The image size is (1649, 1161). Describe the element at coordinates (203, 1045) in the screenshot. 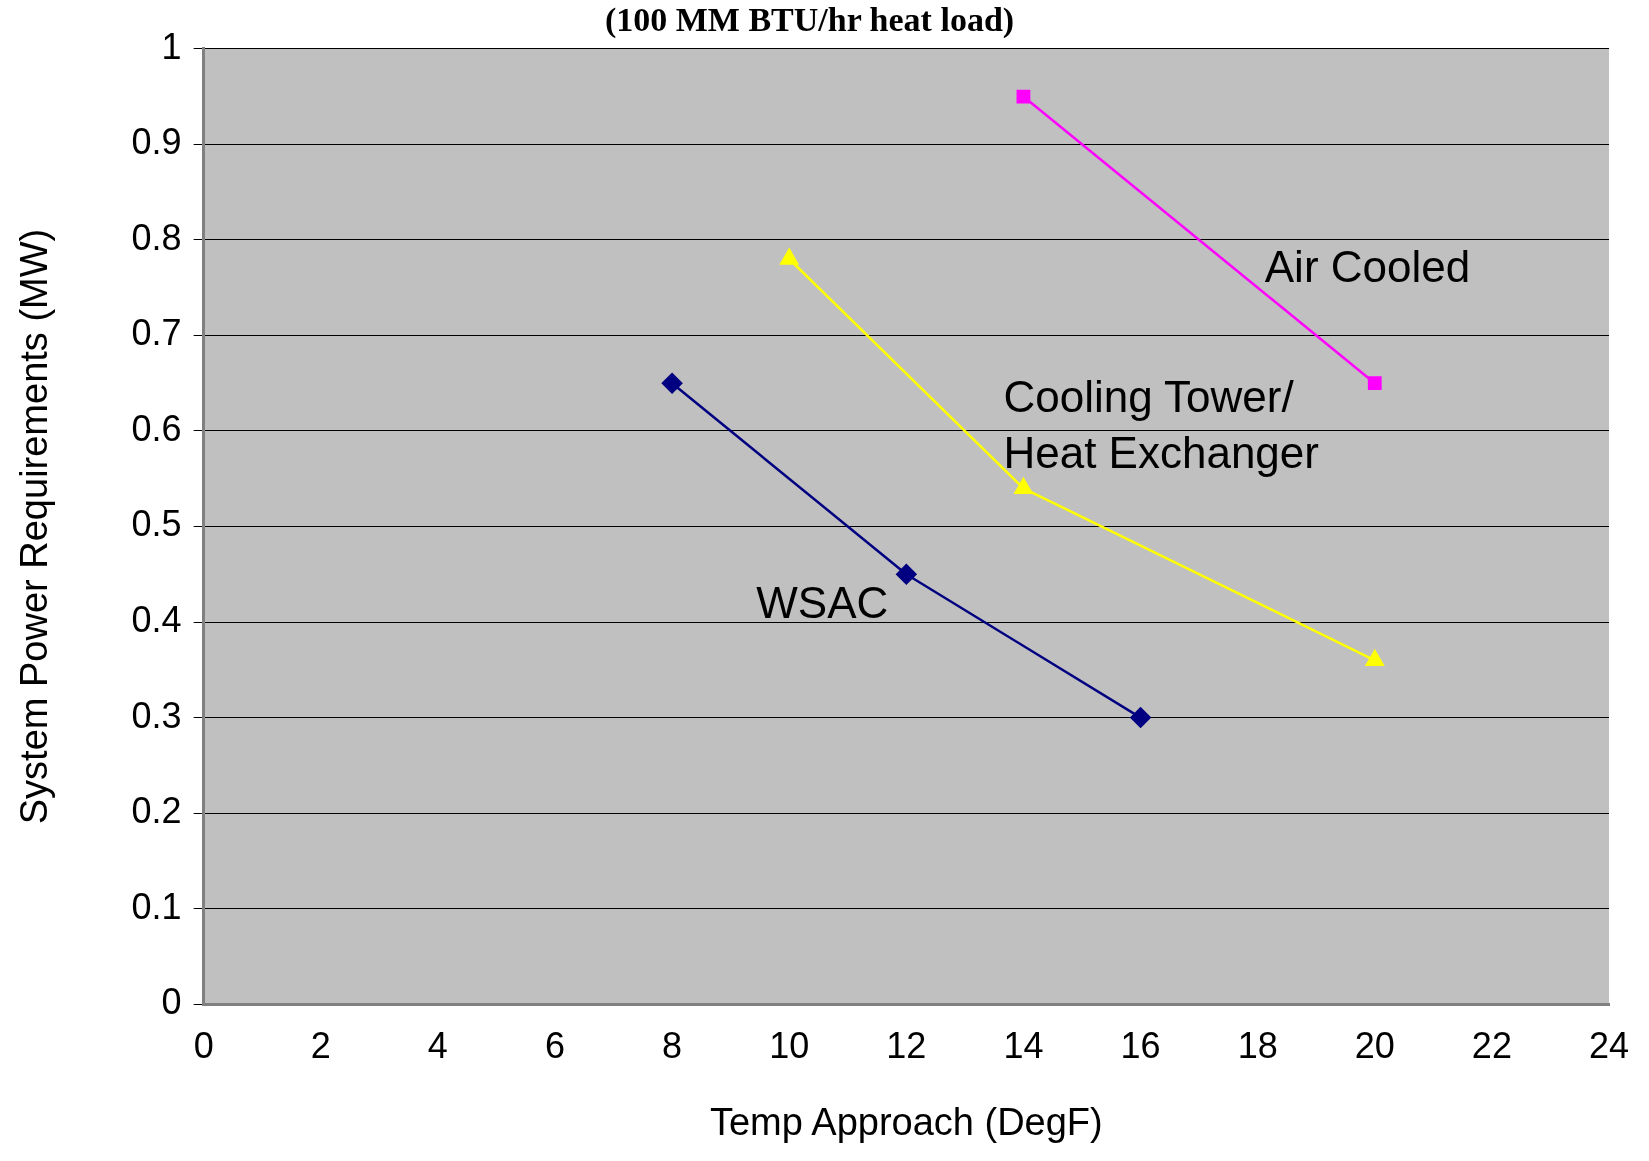

I see `x-tick-label: 0` at that location.